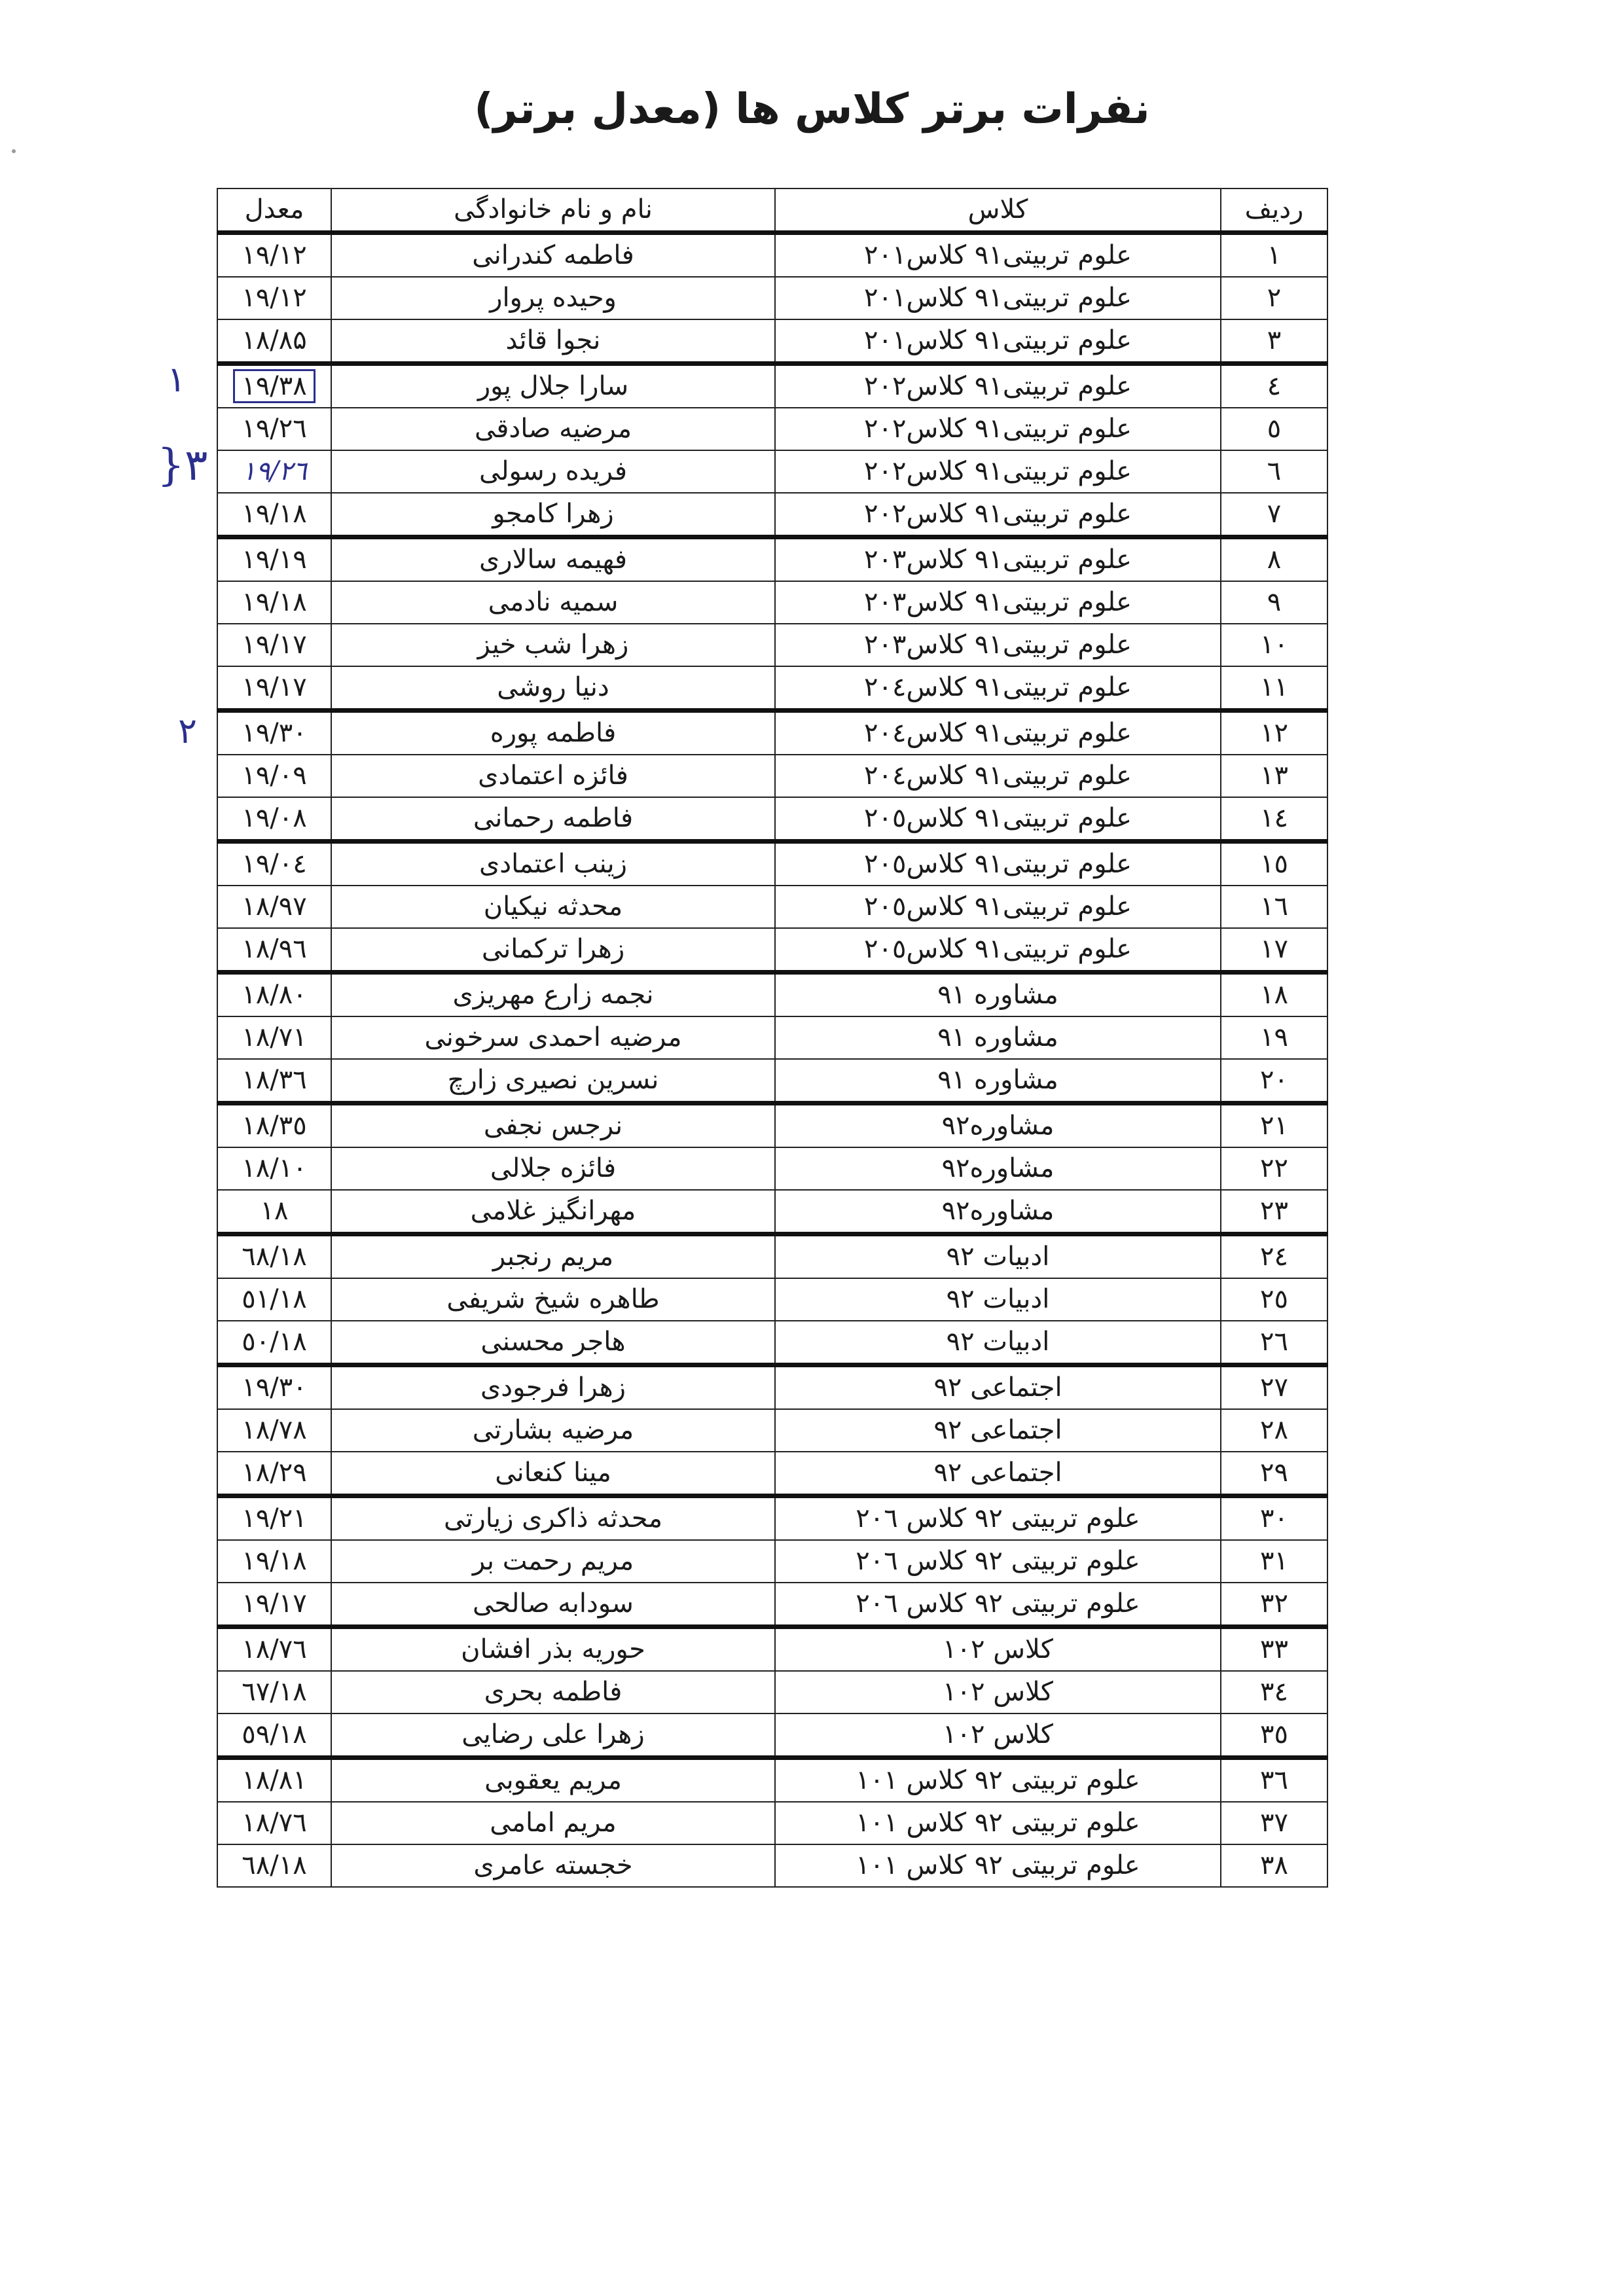 Image resolution: width=1624 pixels, height=2296 pixels. Describe the element at coordinates (998, 687) in the screenshot. I see `cell-class-text: علوم تربیتی۹۱ کلاس۲۰٤` at that location.